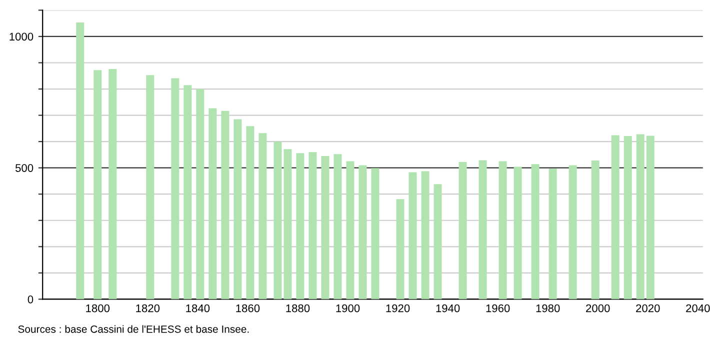  What do you see at coordinates (133, 329) in the screenshot?
I see `source-note: Sources : base Cassini de l'EHESS et base Insee.` at bounding box center [133, 329].